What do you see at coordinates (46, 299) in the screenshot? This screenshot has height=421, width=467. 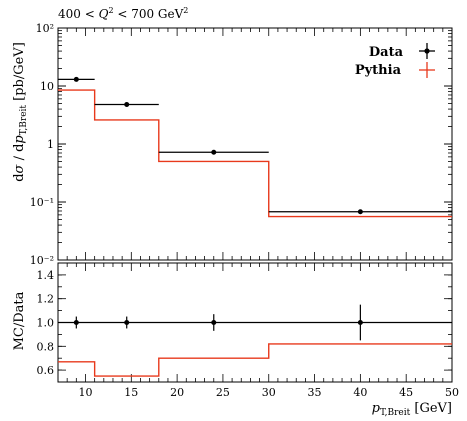 I see `ratio-y-tick-label: 1.2` at bounding box center [46, 299].